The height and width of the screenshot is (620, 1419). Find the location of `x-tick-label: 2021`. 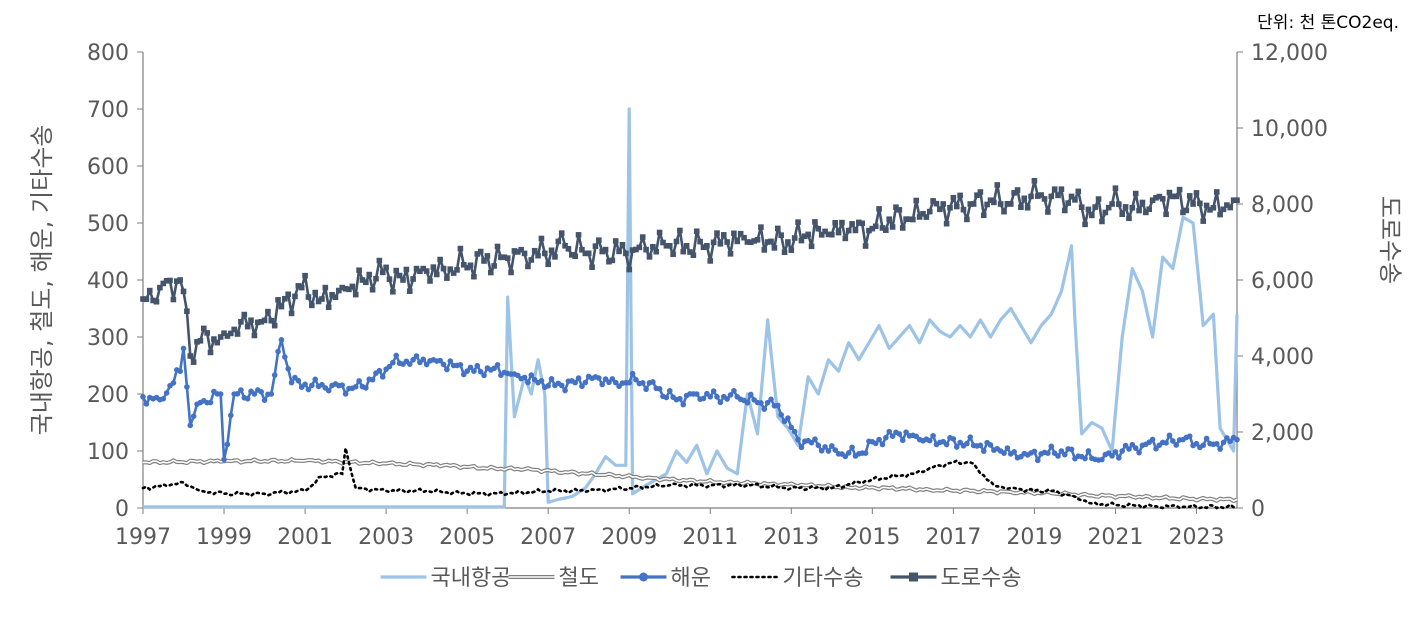

x-tick-label: 2021 is located at coordinates (1115, 537).